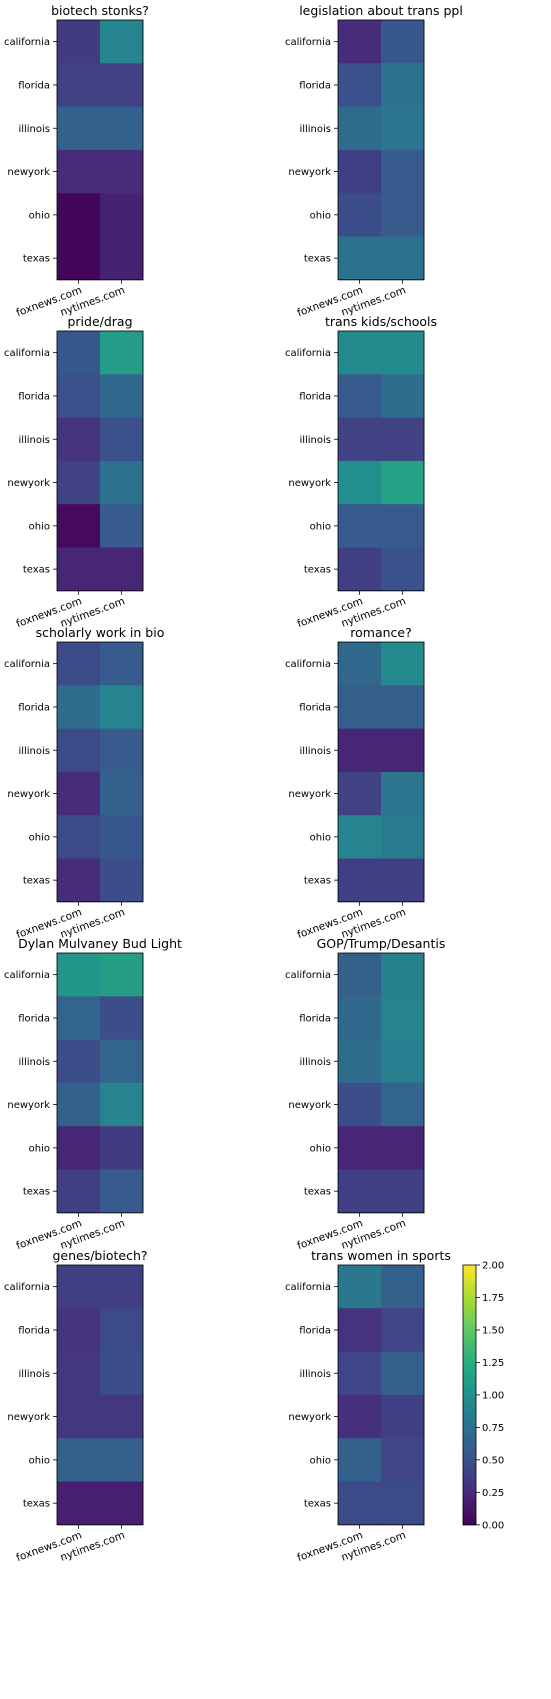 This screenshot has width=551, height=1699. I want to click on colorbar-tick-label: 1.25, so click(493, 1363).